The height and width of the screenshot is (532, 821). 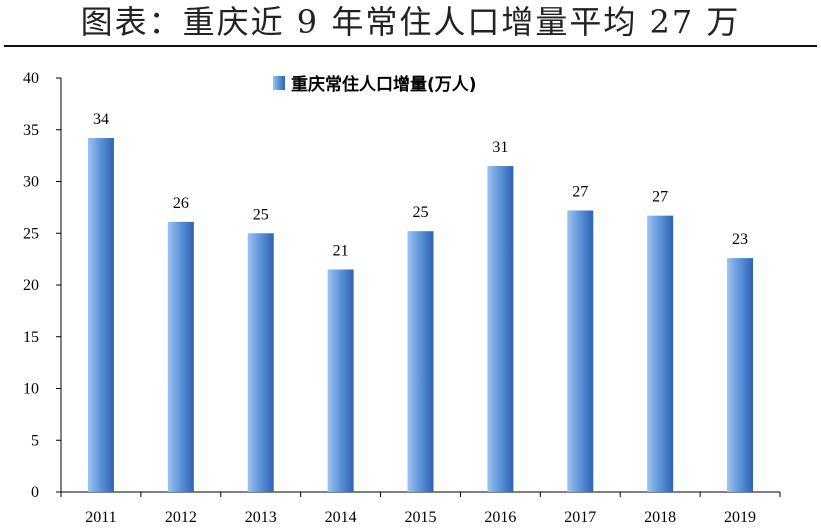 What do you see at coordinates (580, 517) in the screenshot?
I see `x-tick-label: 2017` at bounding box center [580, 517].